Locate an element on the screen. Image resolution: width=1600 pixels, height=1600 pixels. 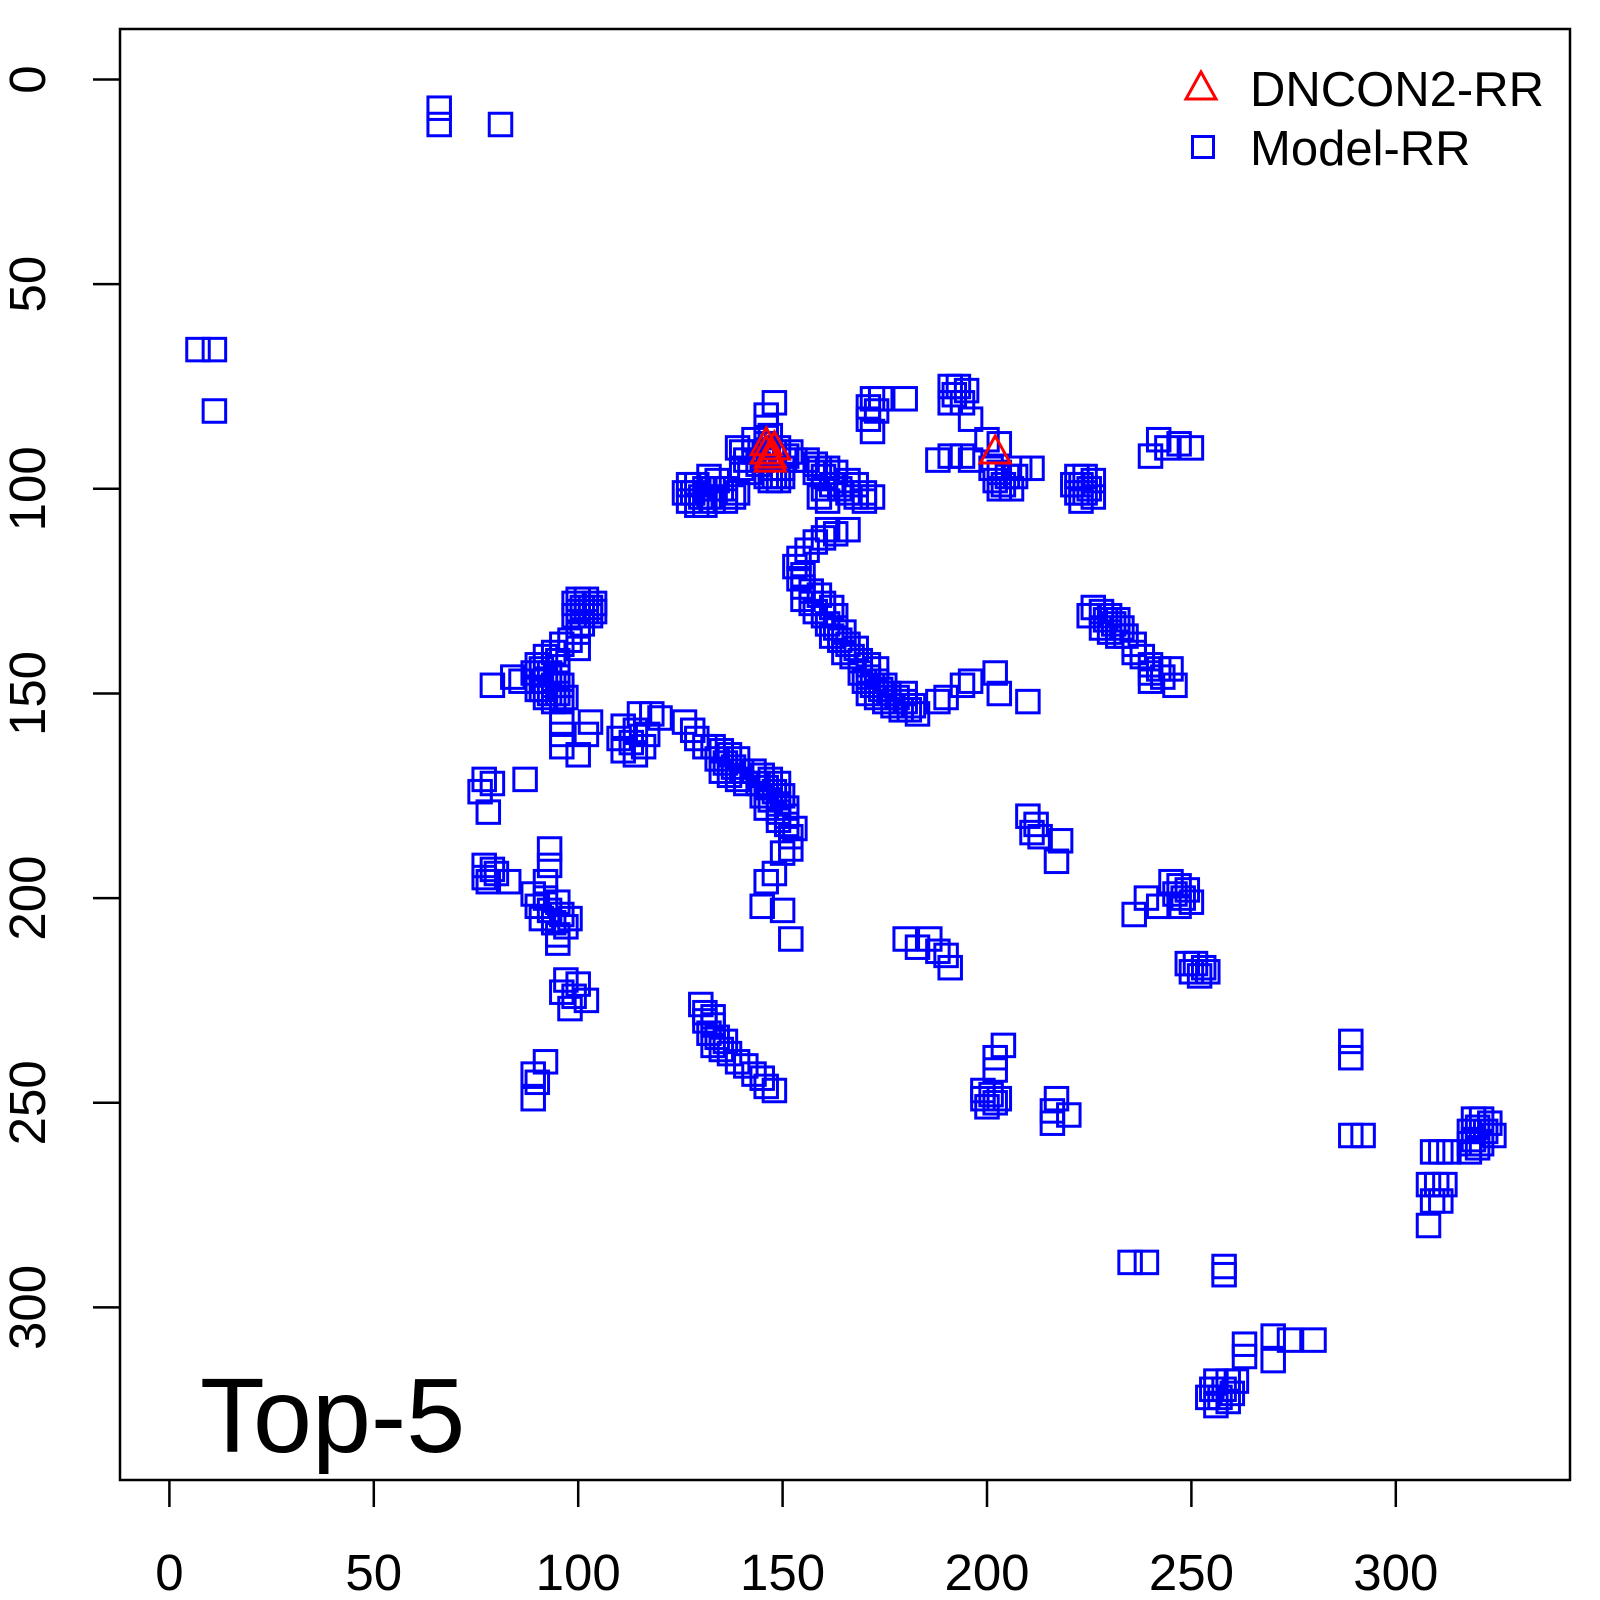
svg-text: DNCON2-RR is located at coordinates (1397, 90).